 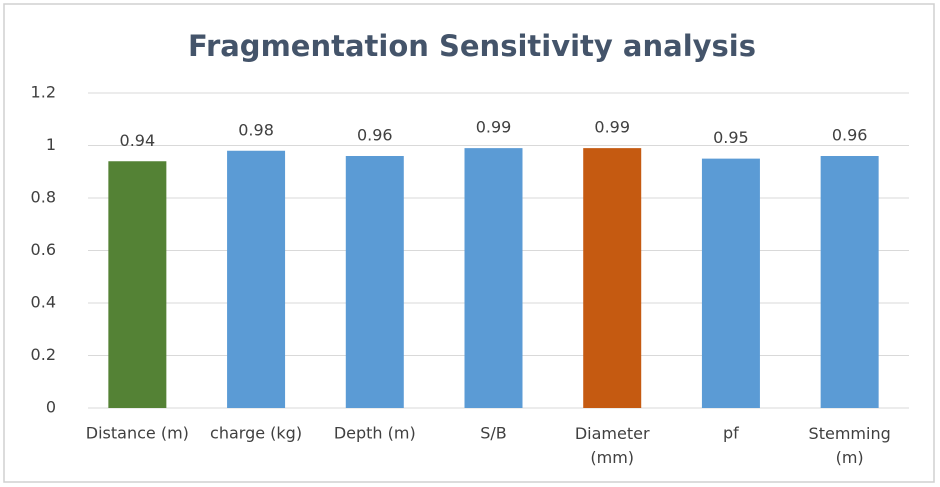 I want to click on x-tick-label: S/B, so click(x=493, y=433).